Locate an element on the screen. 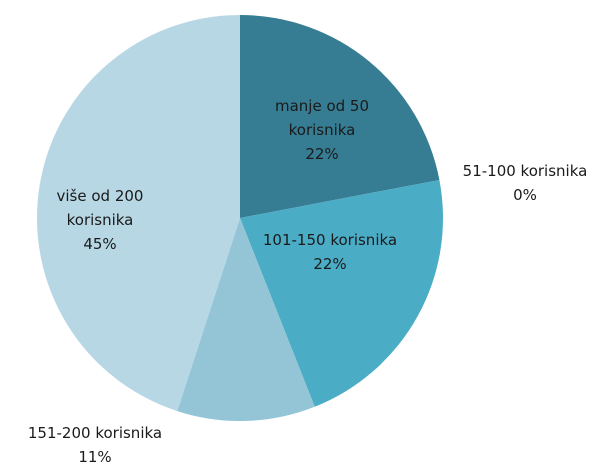 Image resolution: width=606 pixels, height=472 pixels. category-name: 151-200 korisnika is located at coordinates (95, 433).